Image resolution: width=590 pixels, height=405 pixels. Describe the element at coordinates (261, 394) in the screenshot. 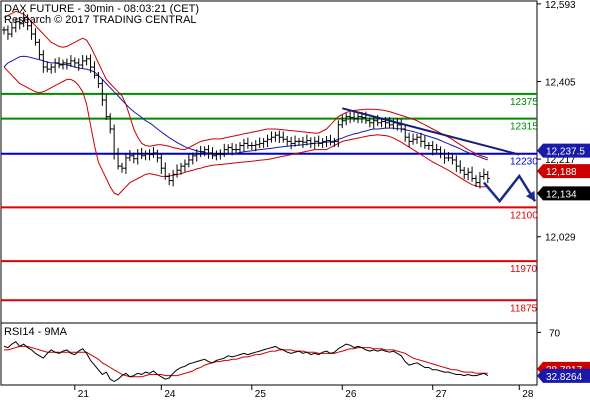

I see `x-tick-label-25: 25` at that location.